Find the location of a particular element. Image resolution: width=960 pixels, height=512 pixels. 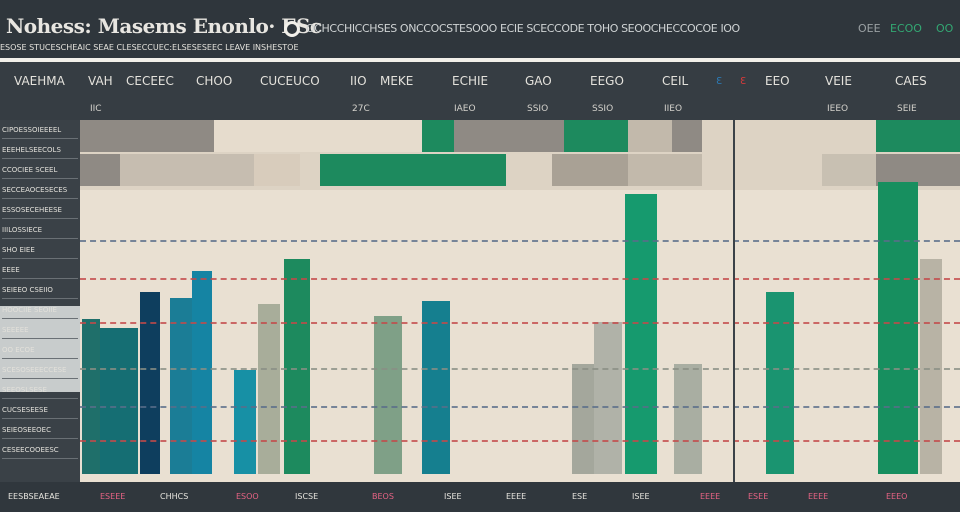

sidebar-item: SCESOSEEECCESE is located at coordinates (40, 372).